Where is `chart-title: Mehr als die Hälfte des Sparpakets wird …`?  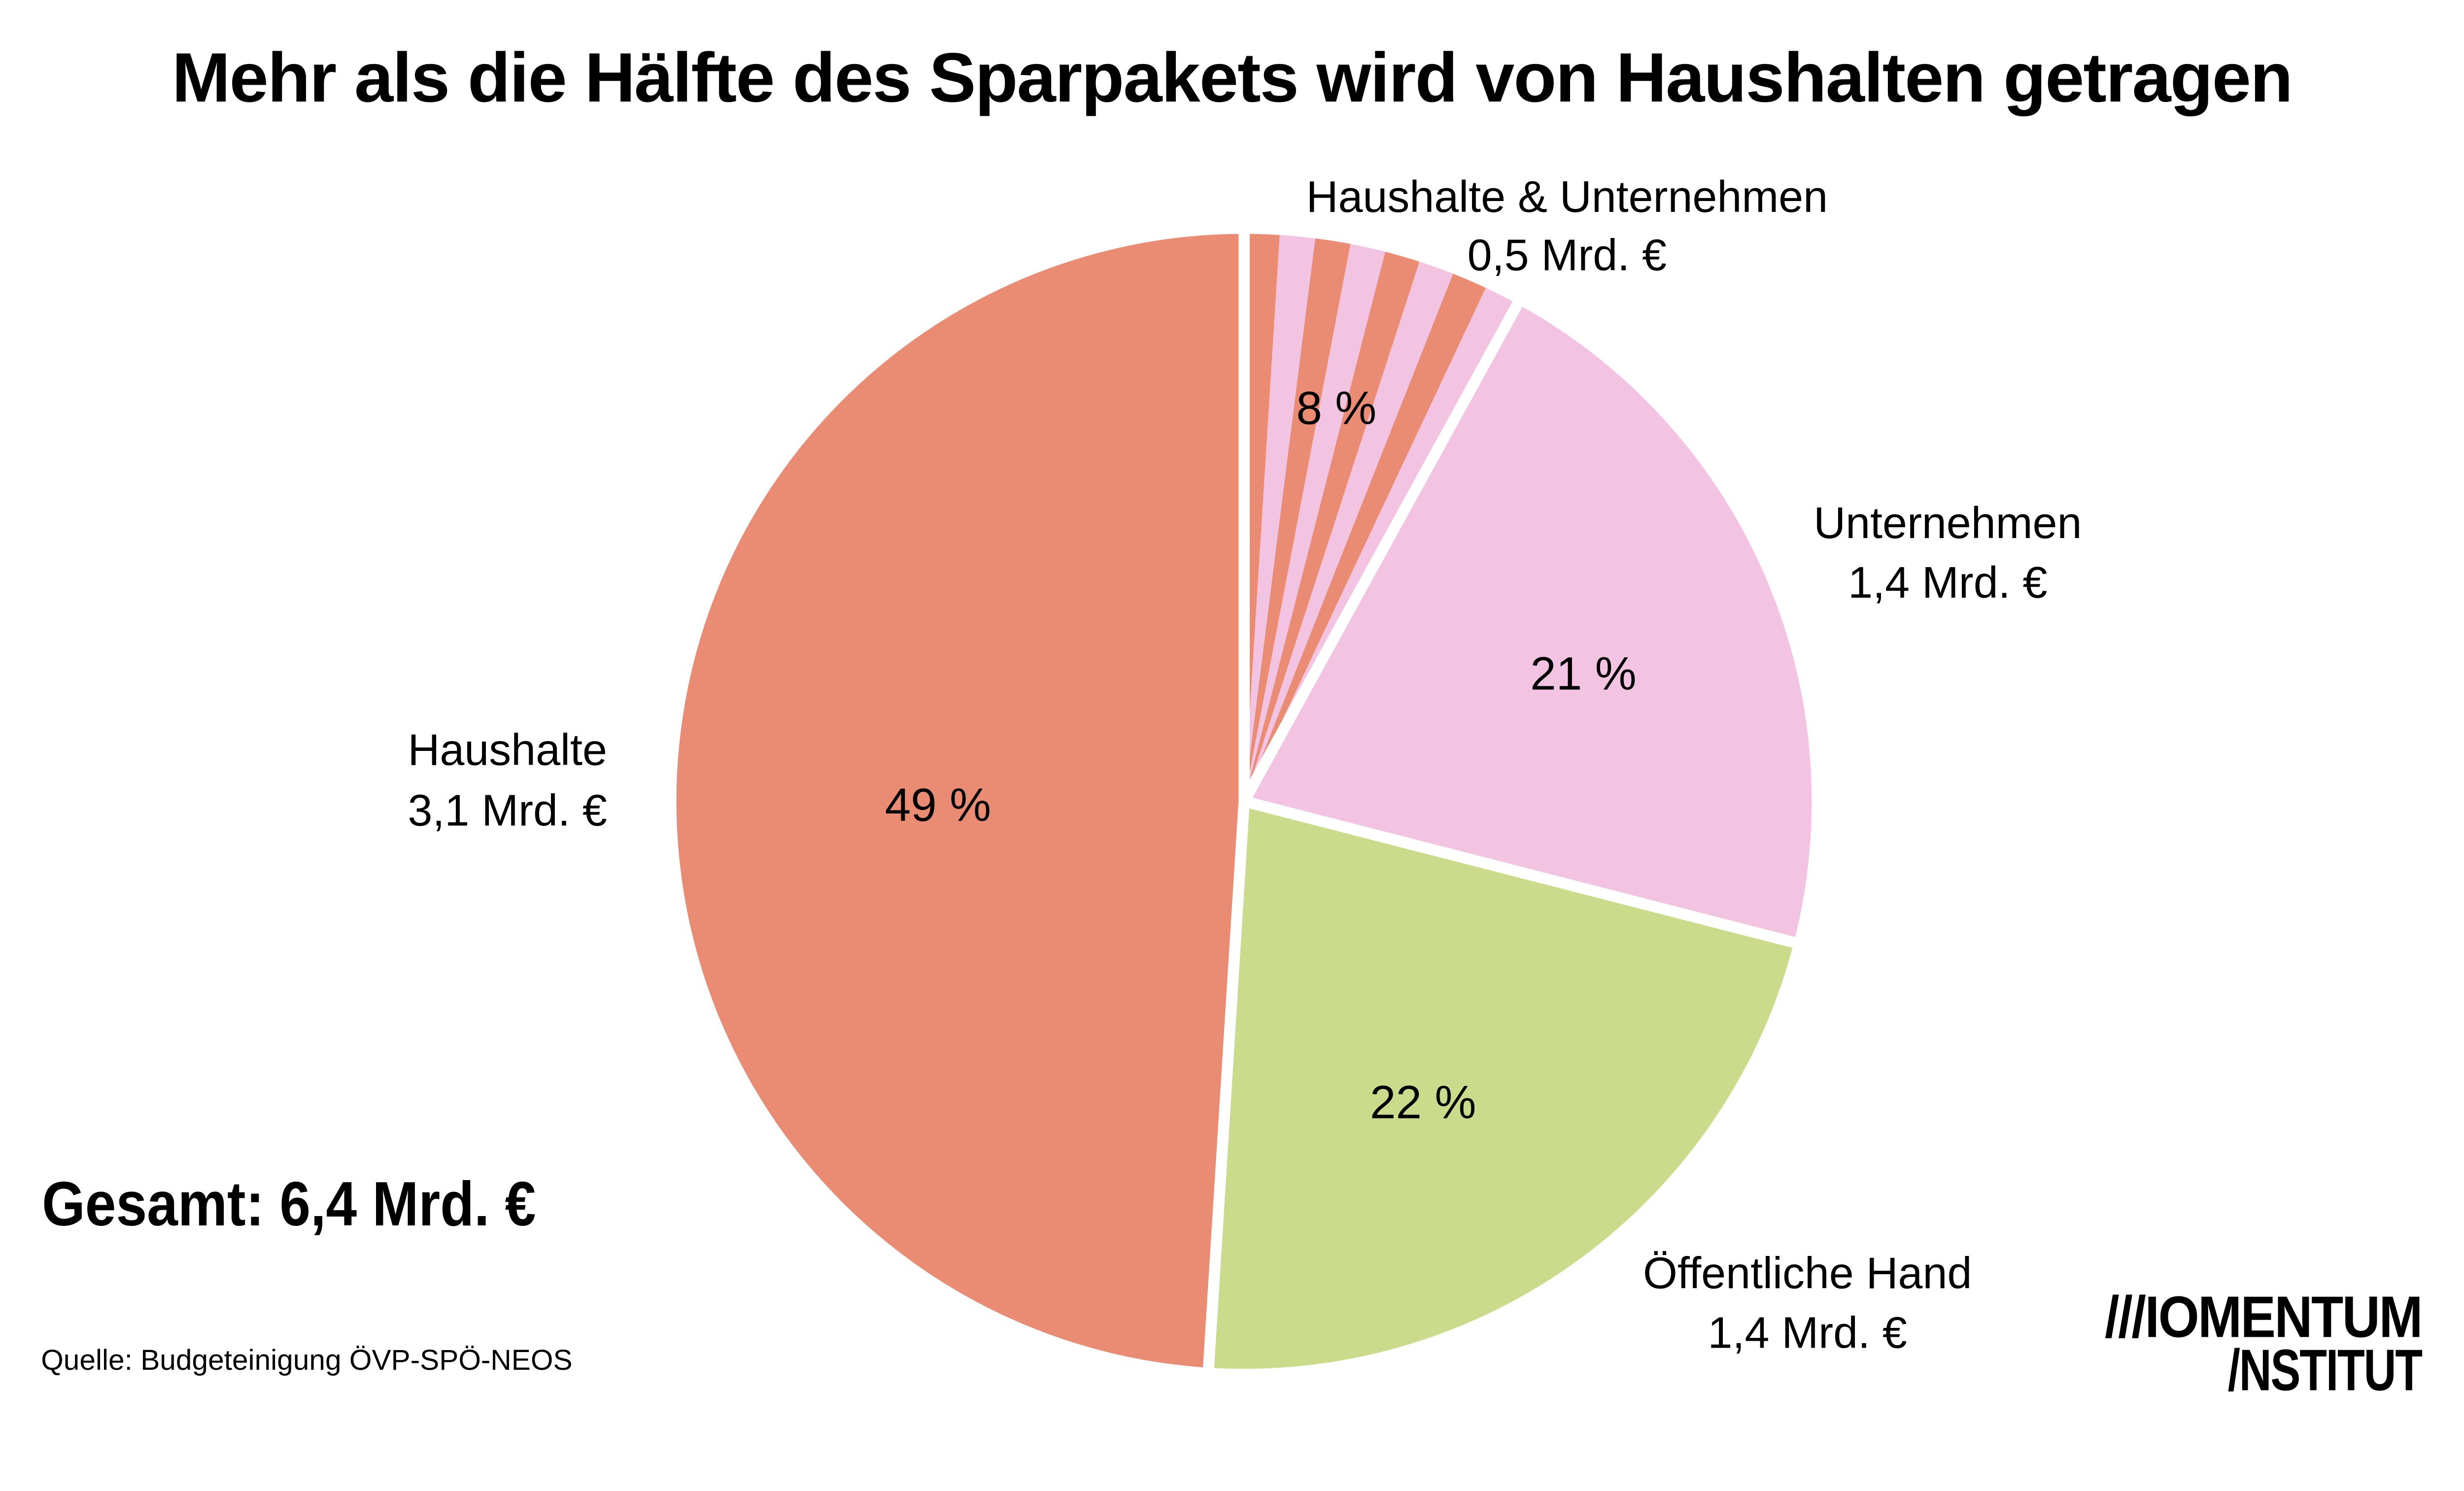 chart-title: Mehr als die Hälfte des Sparpakets wird … is located at coordinates (1232, 78).